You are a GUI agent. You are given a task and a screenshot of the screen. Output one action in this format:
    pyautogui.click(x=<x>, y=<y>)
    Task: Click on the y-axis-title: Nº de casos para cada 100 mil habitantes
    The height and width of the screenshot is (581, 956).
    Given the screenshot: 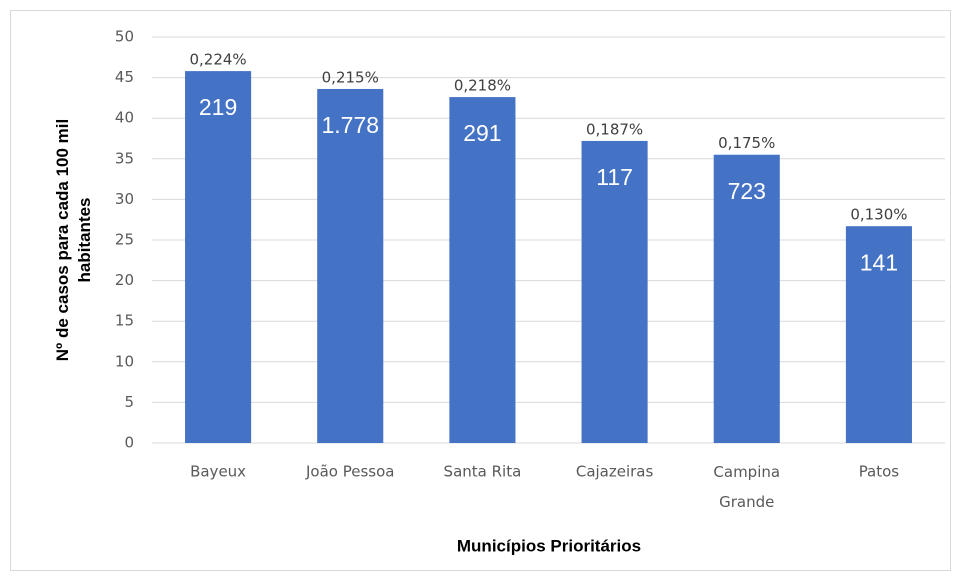 What is the action you would take?
    pyautogui.click(x=73, y=240)
    